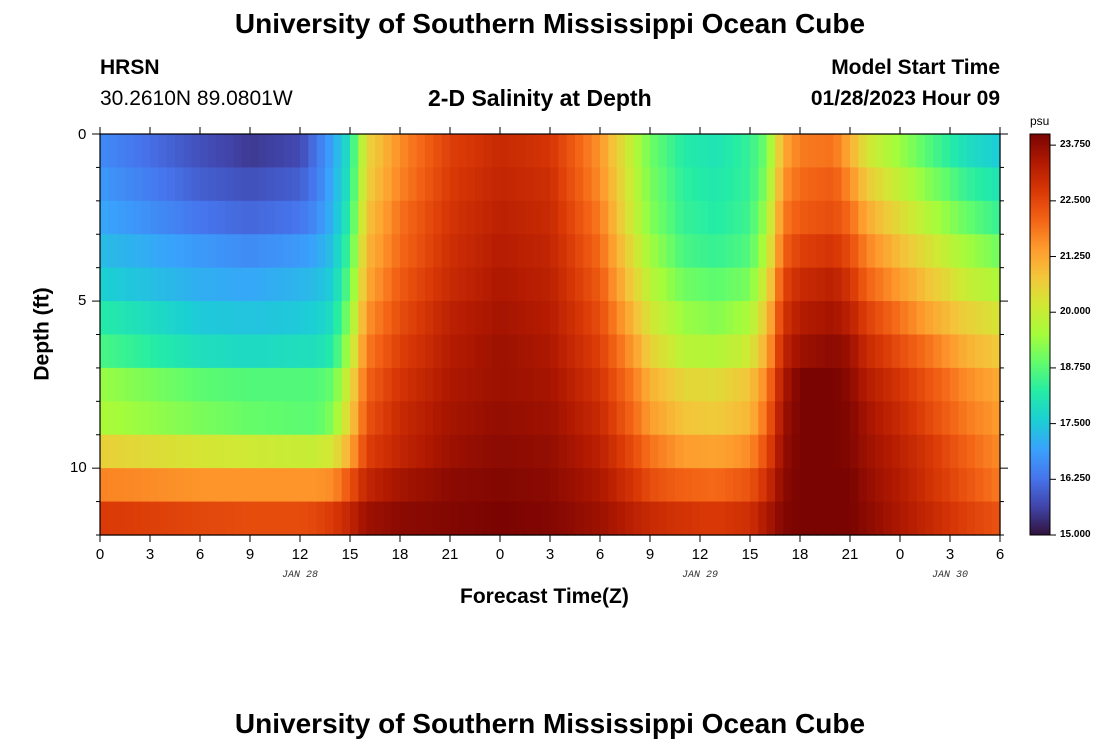 The width and height of the screenshot is (1100, 750). What do you see at coordinates (82, 300) in the screenshot?
I see `y-tick-label: 5` at bounding box center [82, 300].